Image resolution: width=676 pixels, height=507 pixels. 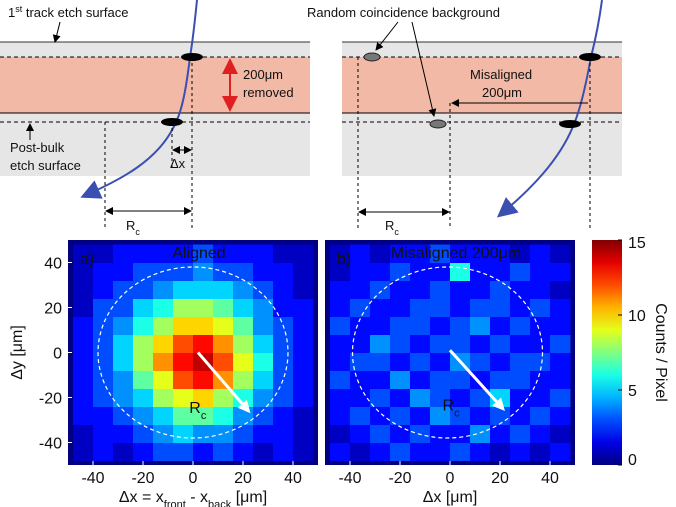 I want to click on x-tick-label: -20, so click(x=142, y=478).